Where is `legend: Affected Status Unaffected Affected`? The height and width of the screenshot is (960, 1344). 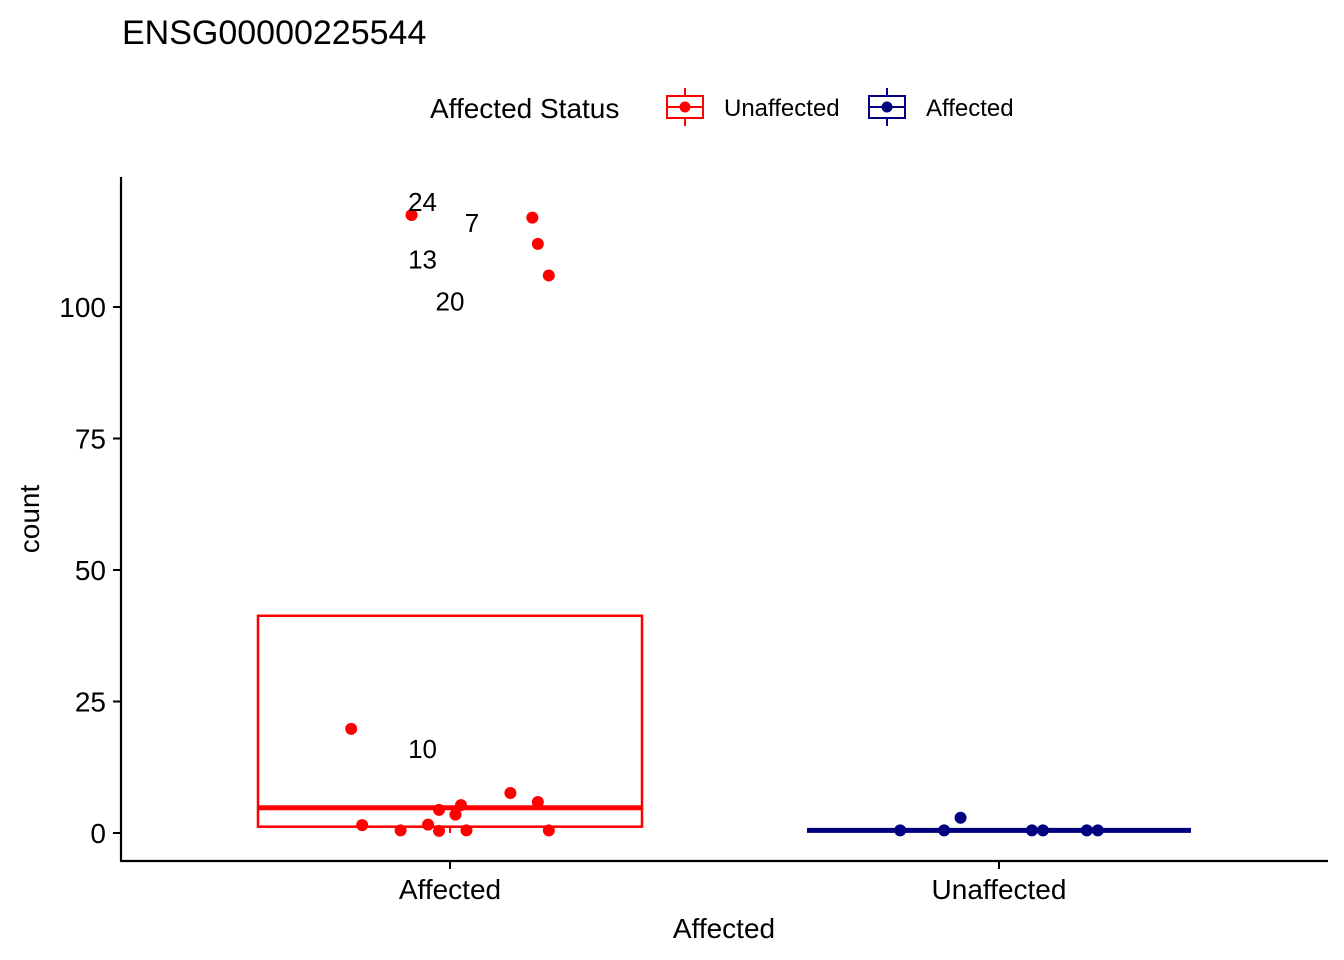
legend: Affected Status Unaffected Affected is located at coordinates (722, 107).